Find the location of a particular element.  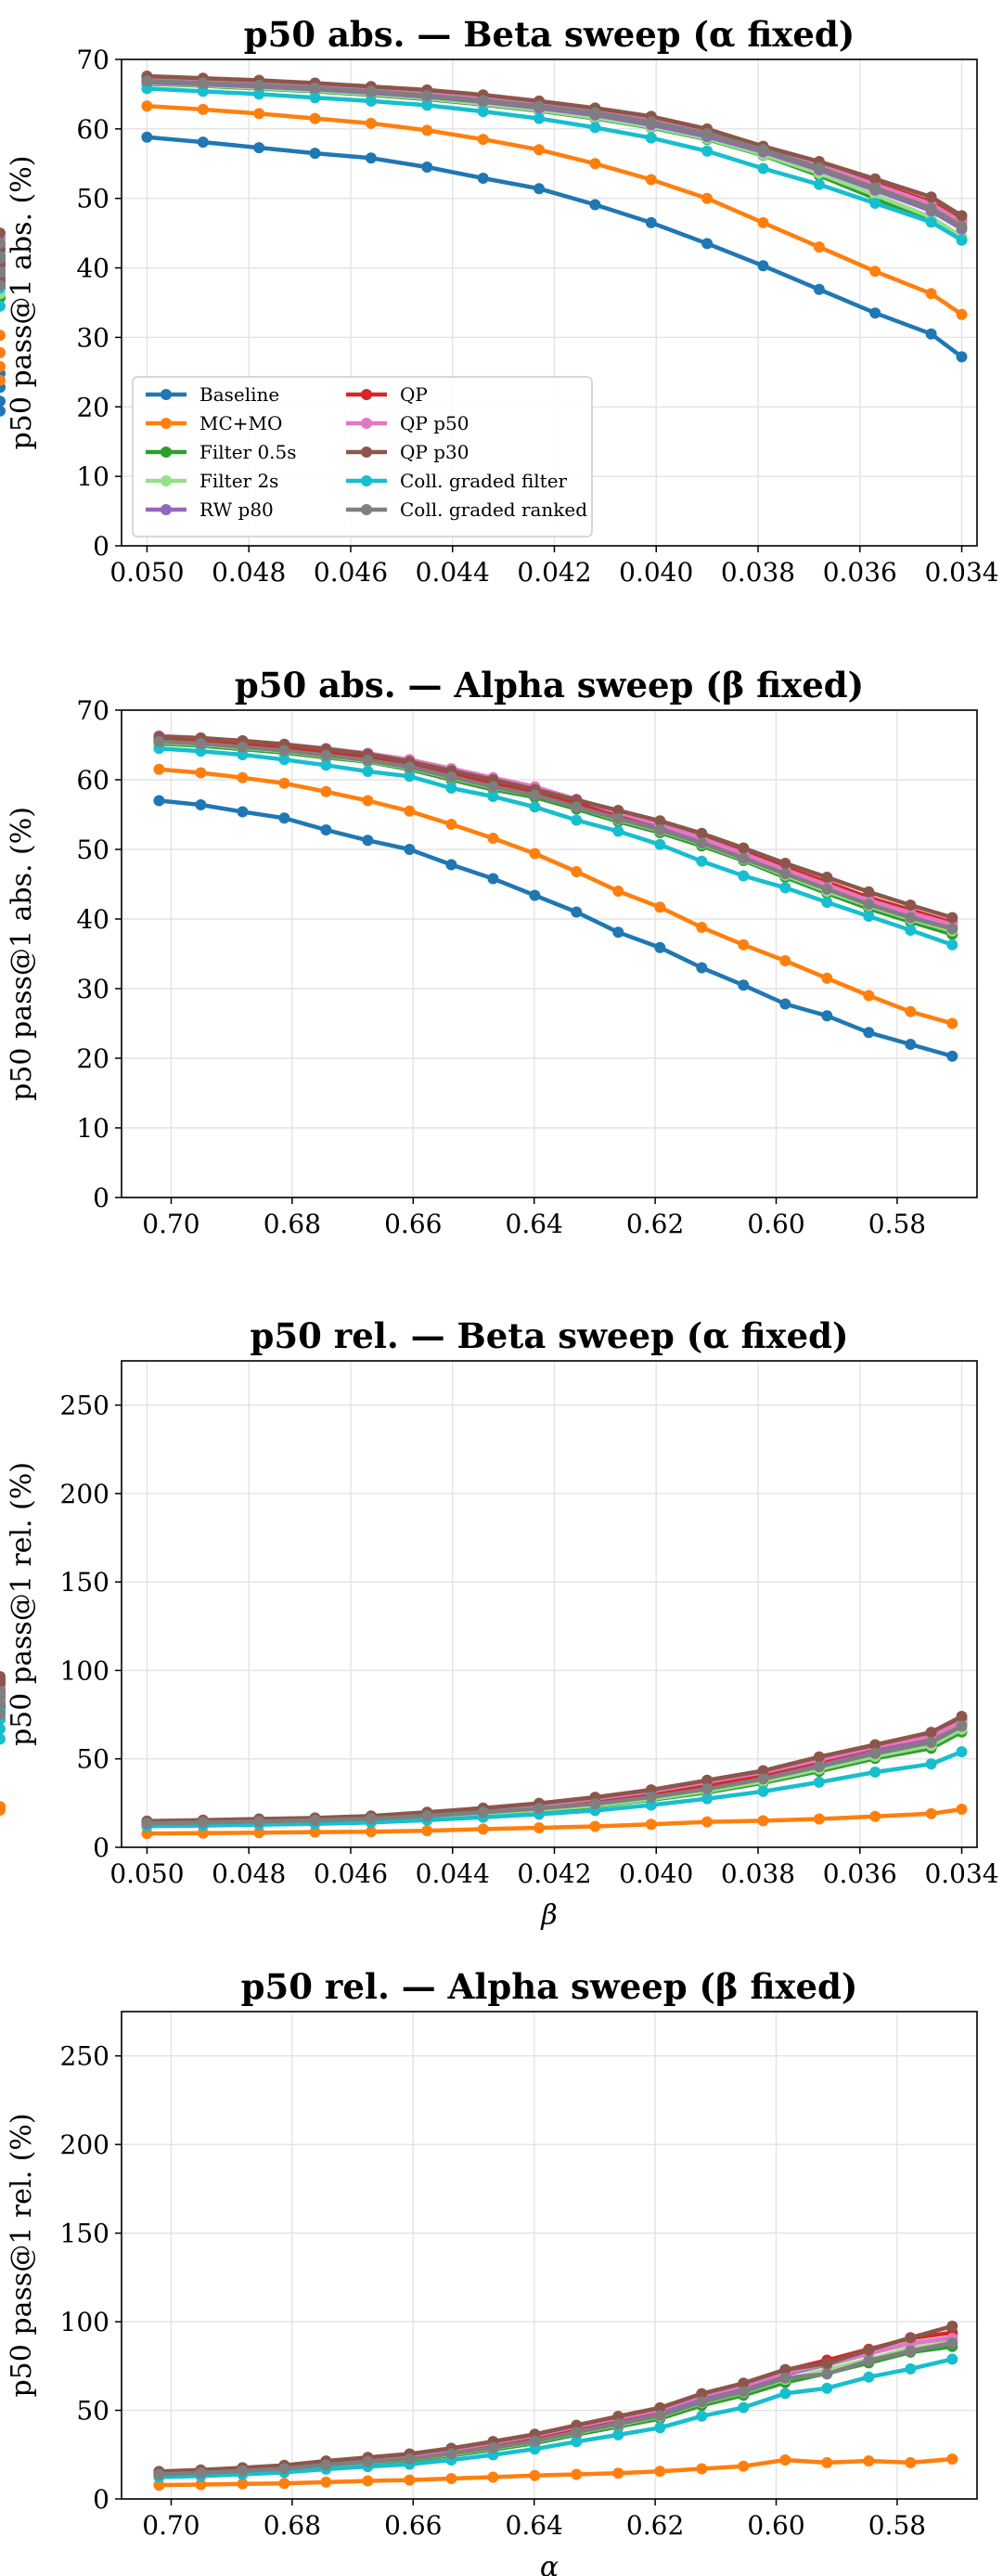

chart-title: p50 rel. — Alpha sweep (β fixed) is located at coordinates (549, 1986).